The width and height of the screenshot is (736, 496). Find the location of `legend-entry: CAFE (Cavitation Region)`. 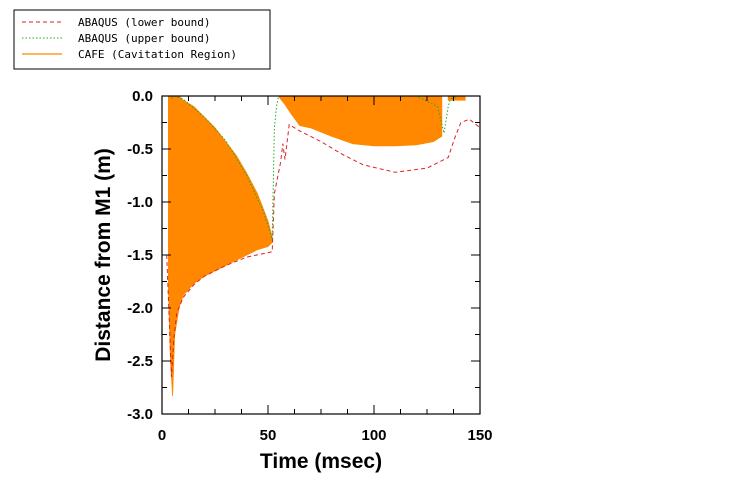

legend-entry: CAFE (Cavitation Region) is located at coordinates (129, 54).